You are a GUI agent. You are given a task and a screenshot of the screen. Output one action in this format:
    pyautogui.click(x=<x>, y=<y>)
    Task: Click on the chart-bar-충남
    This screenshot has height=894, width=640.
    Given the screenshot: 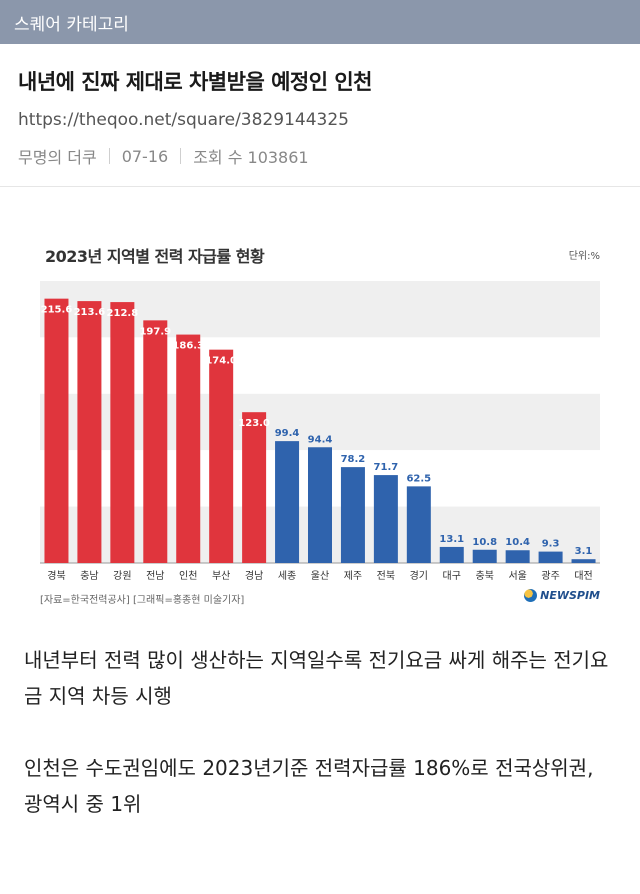 What is the action you would take?
    pyautogui.click(x=89, y=432)
    